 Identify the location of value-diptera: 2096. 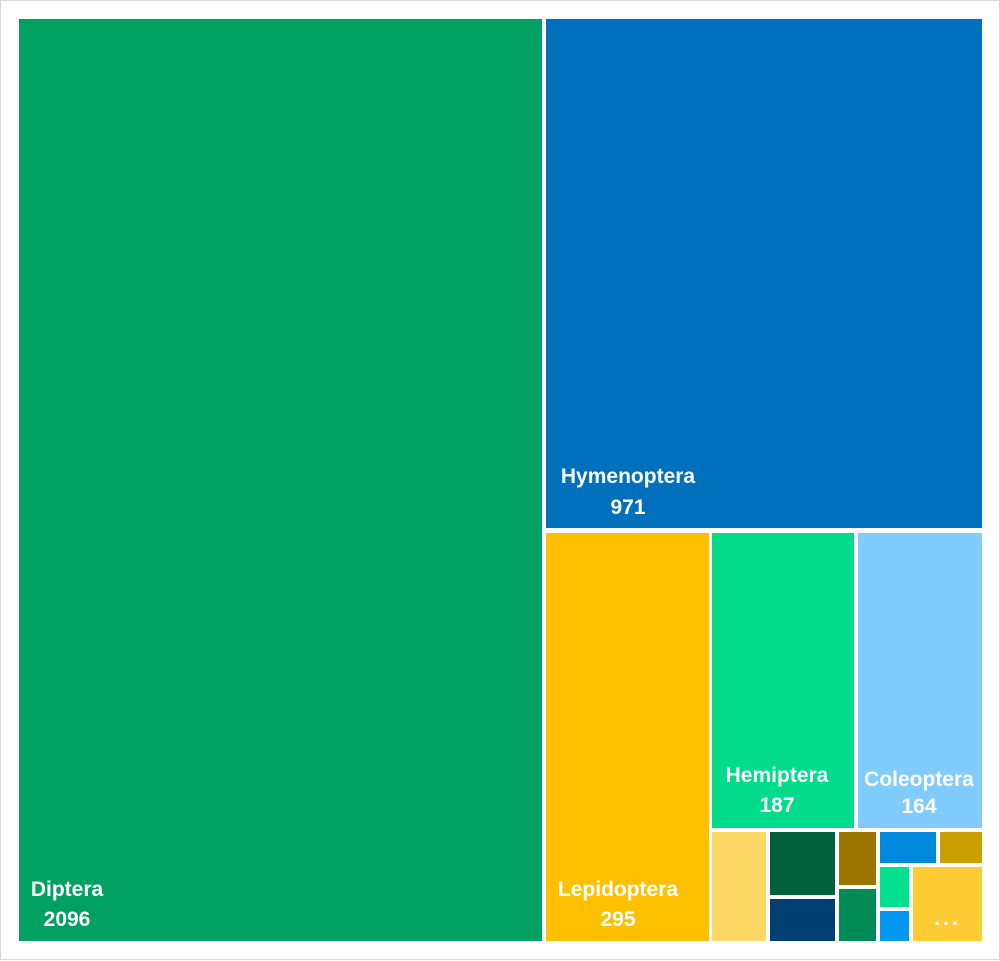
(67, 919).